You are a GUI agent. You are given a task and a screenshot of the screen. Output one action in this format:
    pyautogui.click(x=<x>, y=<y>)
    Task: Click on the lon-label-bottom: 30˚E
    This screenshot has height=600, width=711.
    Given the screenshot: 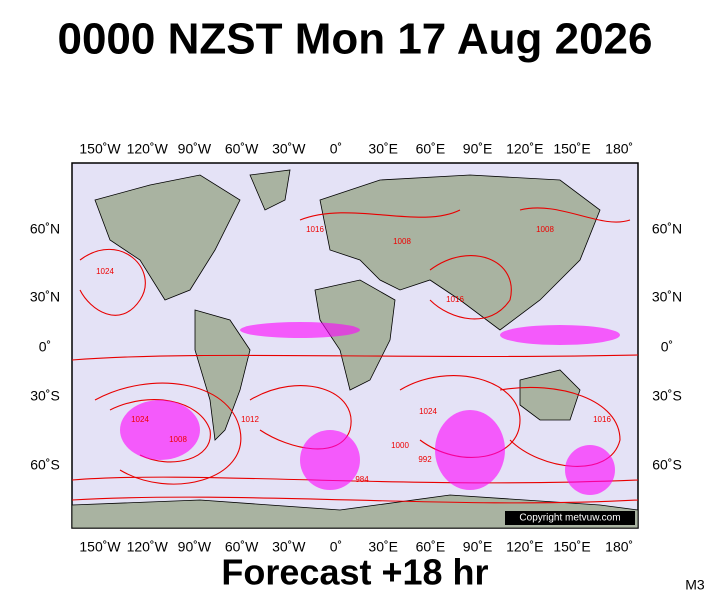 What is the action you would take?
    pyautogui.click(x=383, y=547)
    